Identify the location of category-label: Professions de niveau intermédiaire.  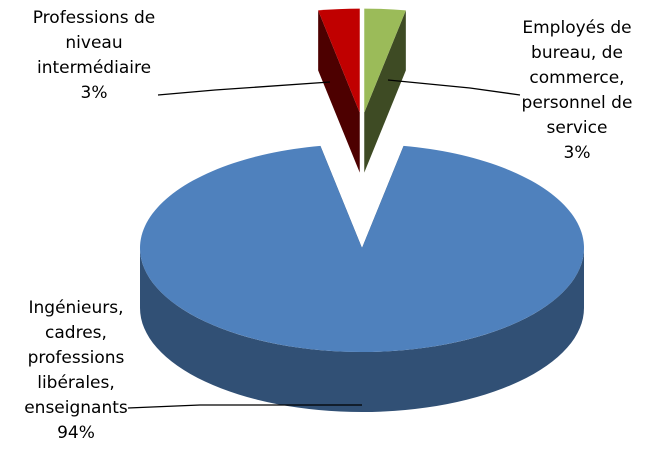
(94, 43).